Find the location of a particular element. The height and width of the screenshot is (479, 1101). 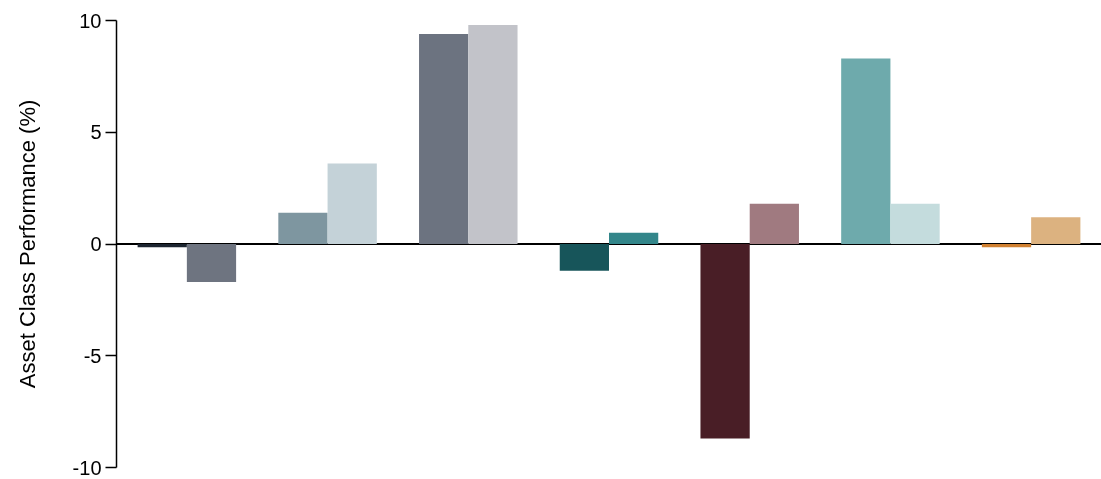

y-tick-label: 5 is located at coordinates (96, 132).